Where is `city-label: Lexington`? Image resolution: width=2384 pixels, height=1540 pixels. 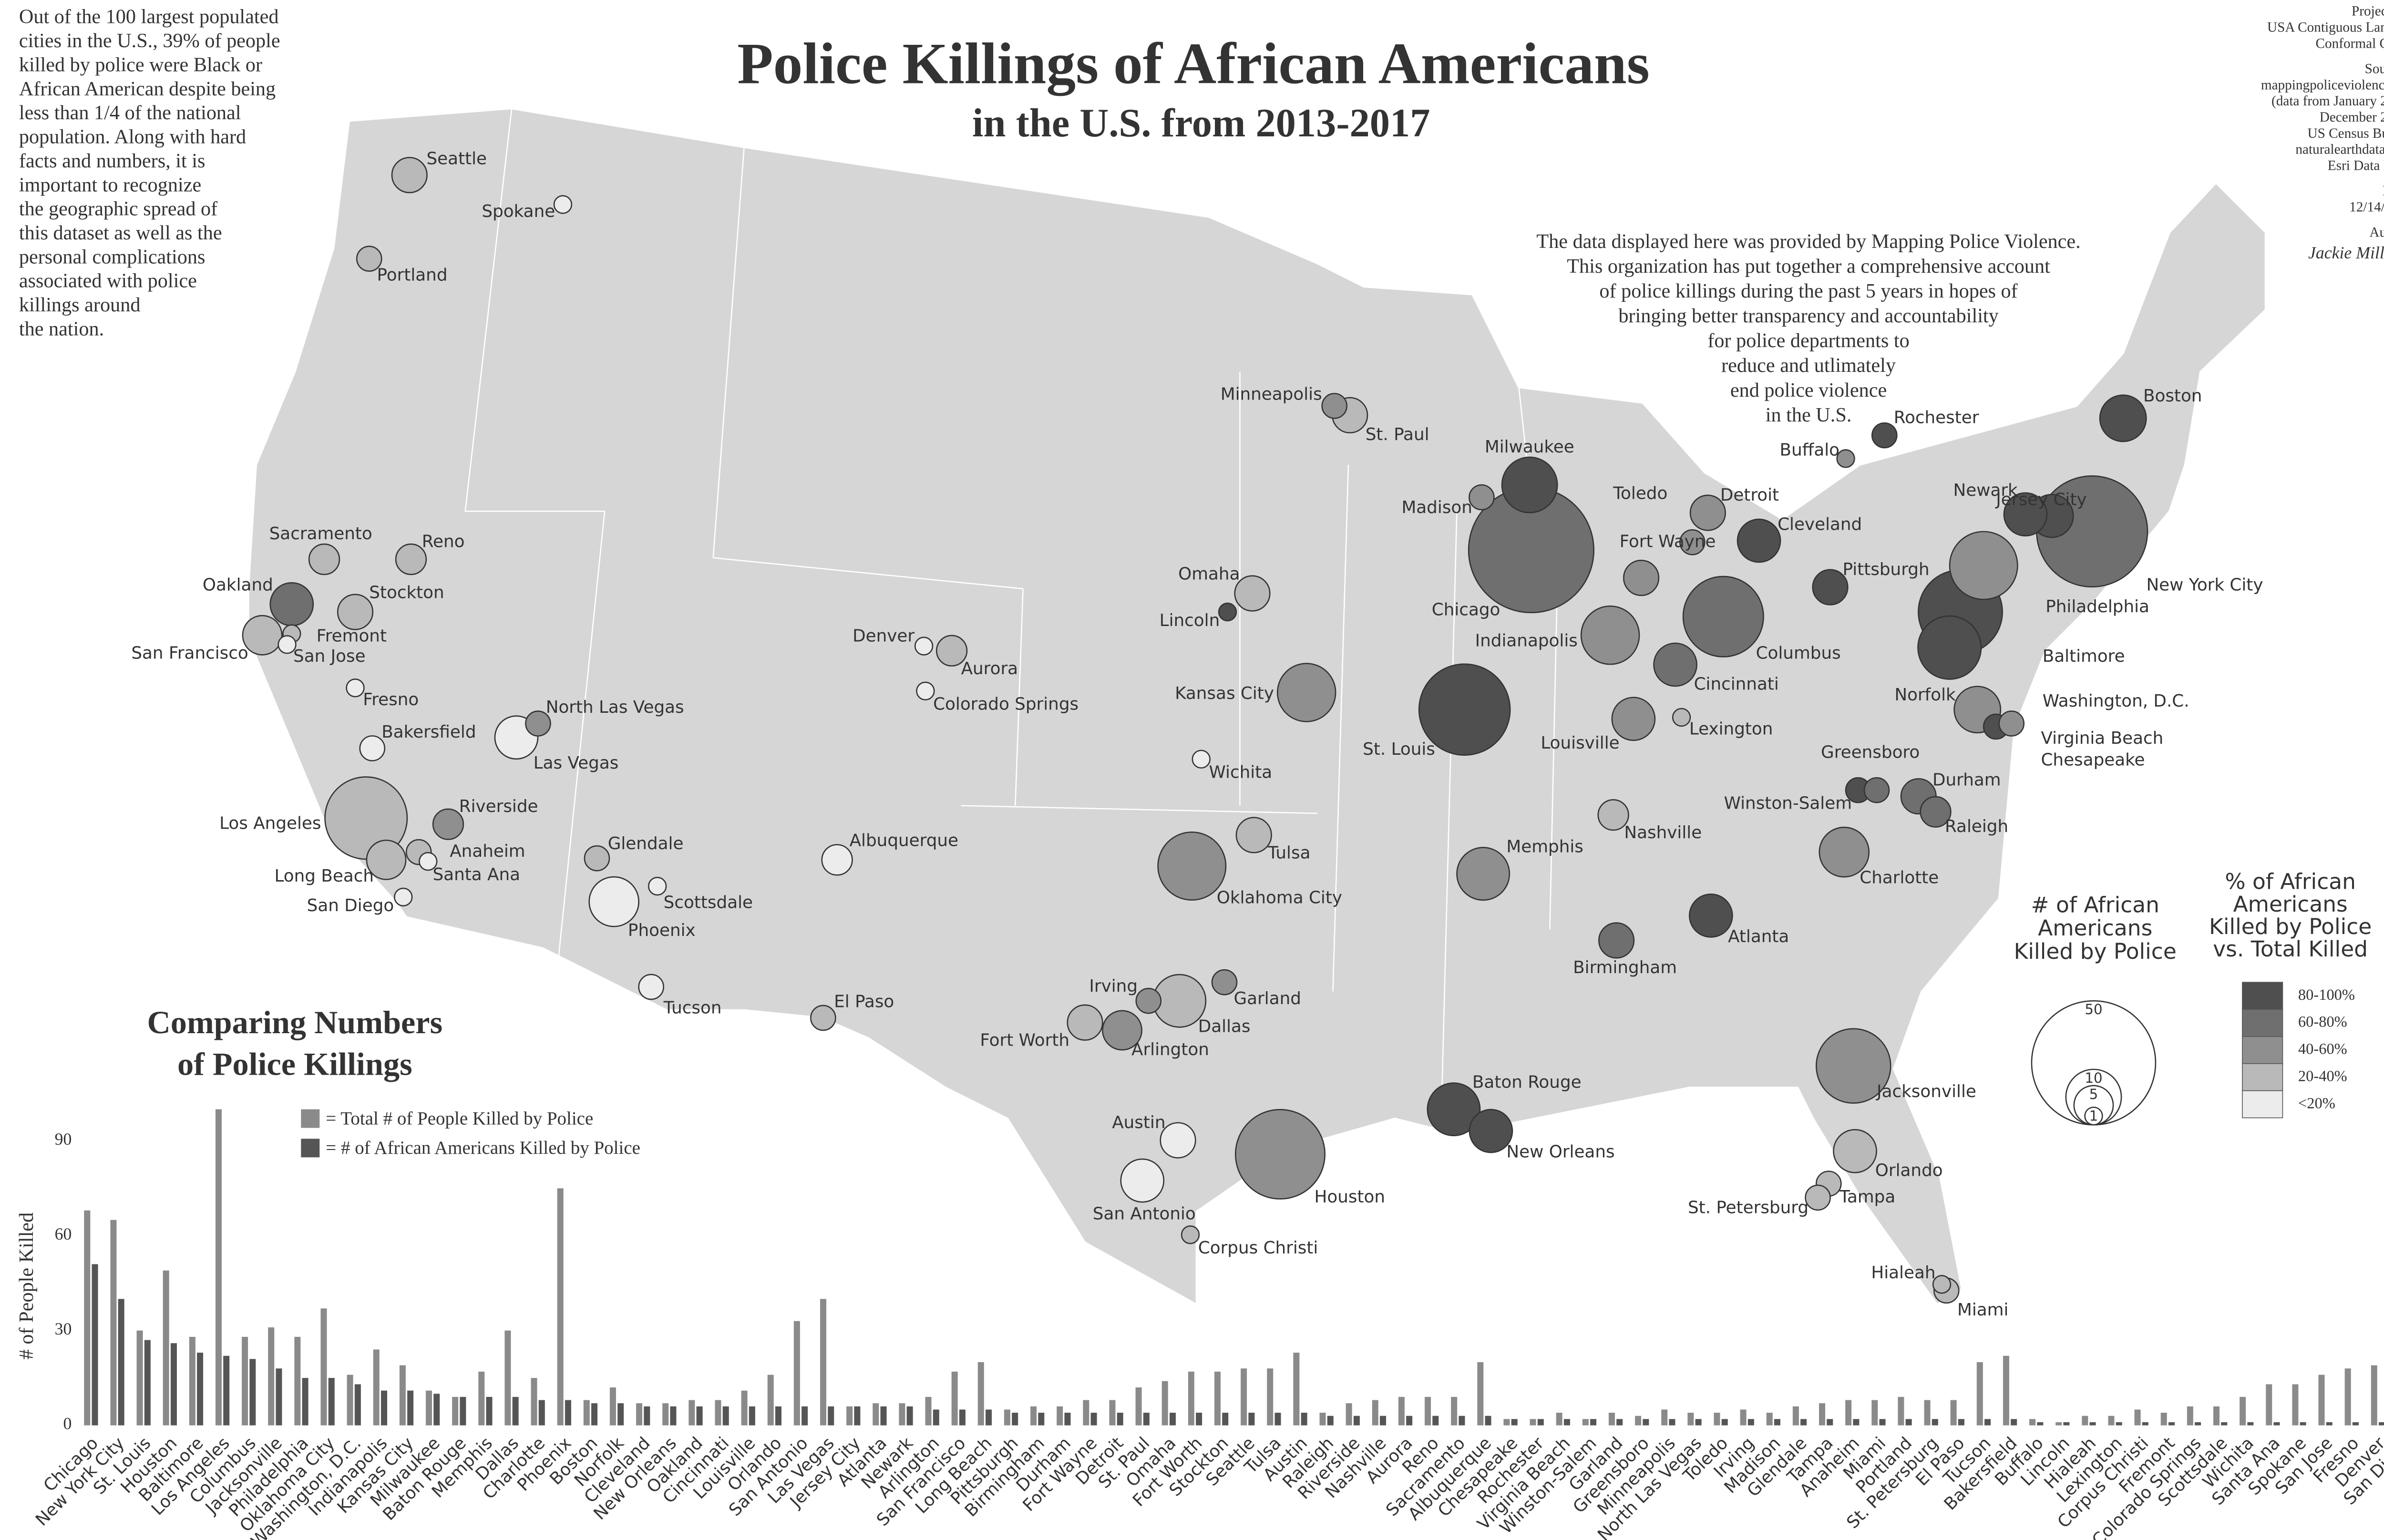 city-label: Lexington is located at coordinates (1731, 729).